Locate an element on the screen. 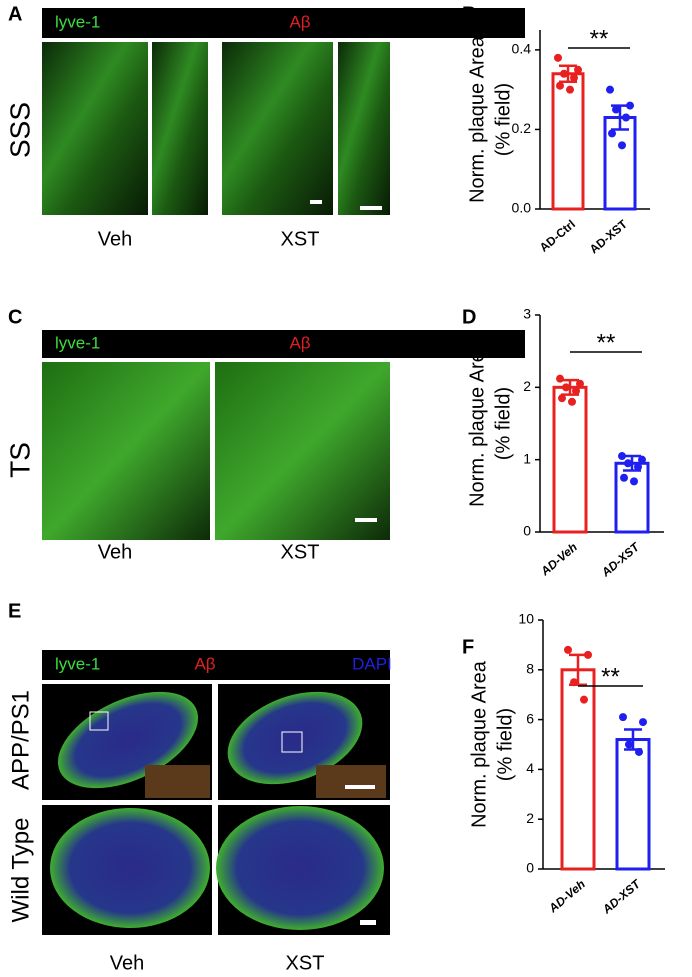  panel-label: F is located at coordinates (468, 647).